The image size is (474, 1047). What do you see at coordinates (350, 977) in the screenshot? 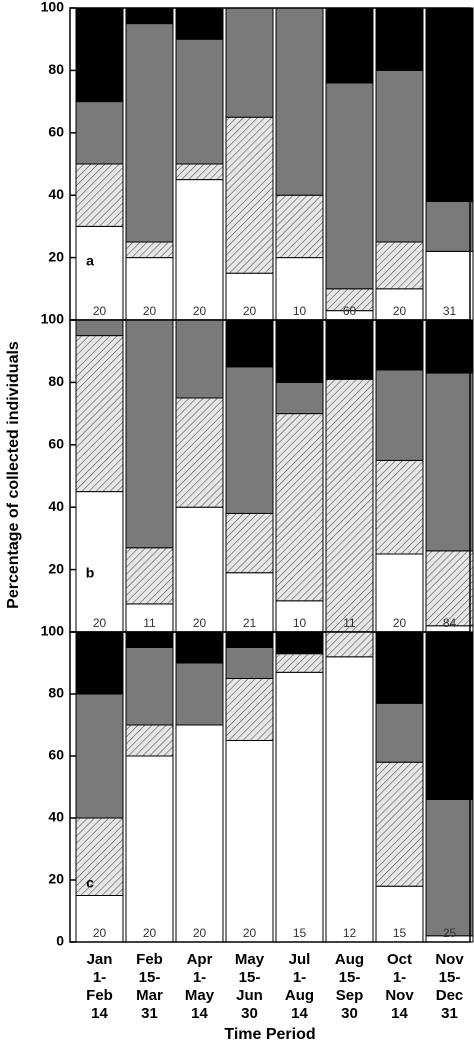
I see `x-tick-label: 15-` at bounding box center [350, 977].